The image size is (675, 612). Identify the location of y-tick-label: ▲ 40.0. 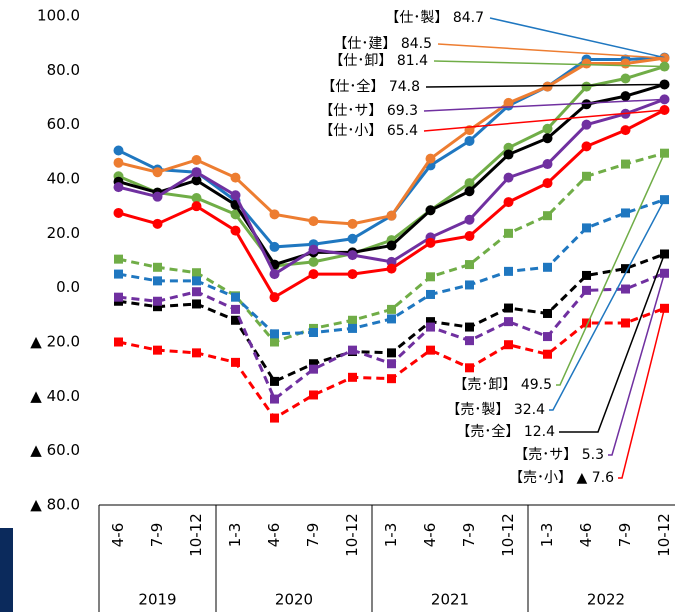
(55, 396).